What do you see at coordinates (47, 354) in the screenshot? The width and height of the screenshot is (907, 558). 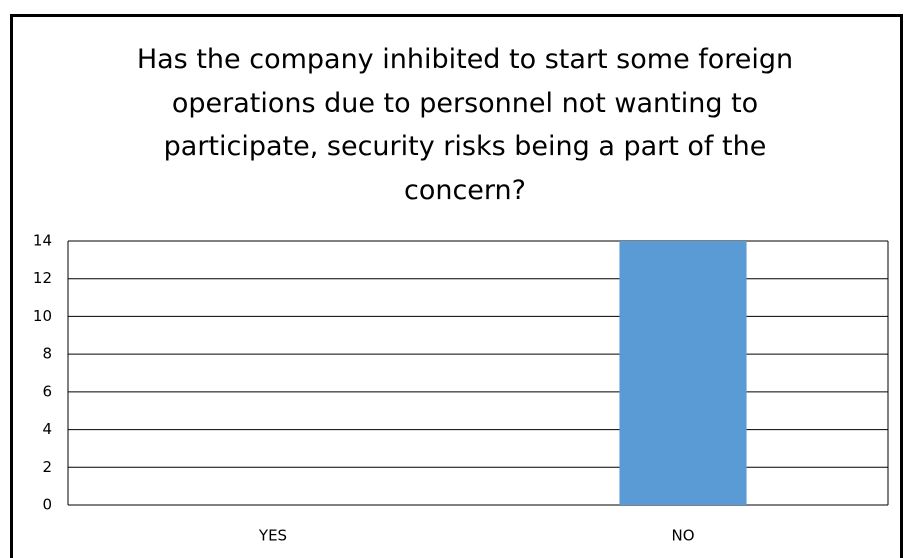 I see `y-tick-label: 8` at bounding box center [47, 354].